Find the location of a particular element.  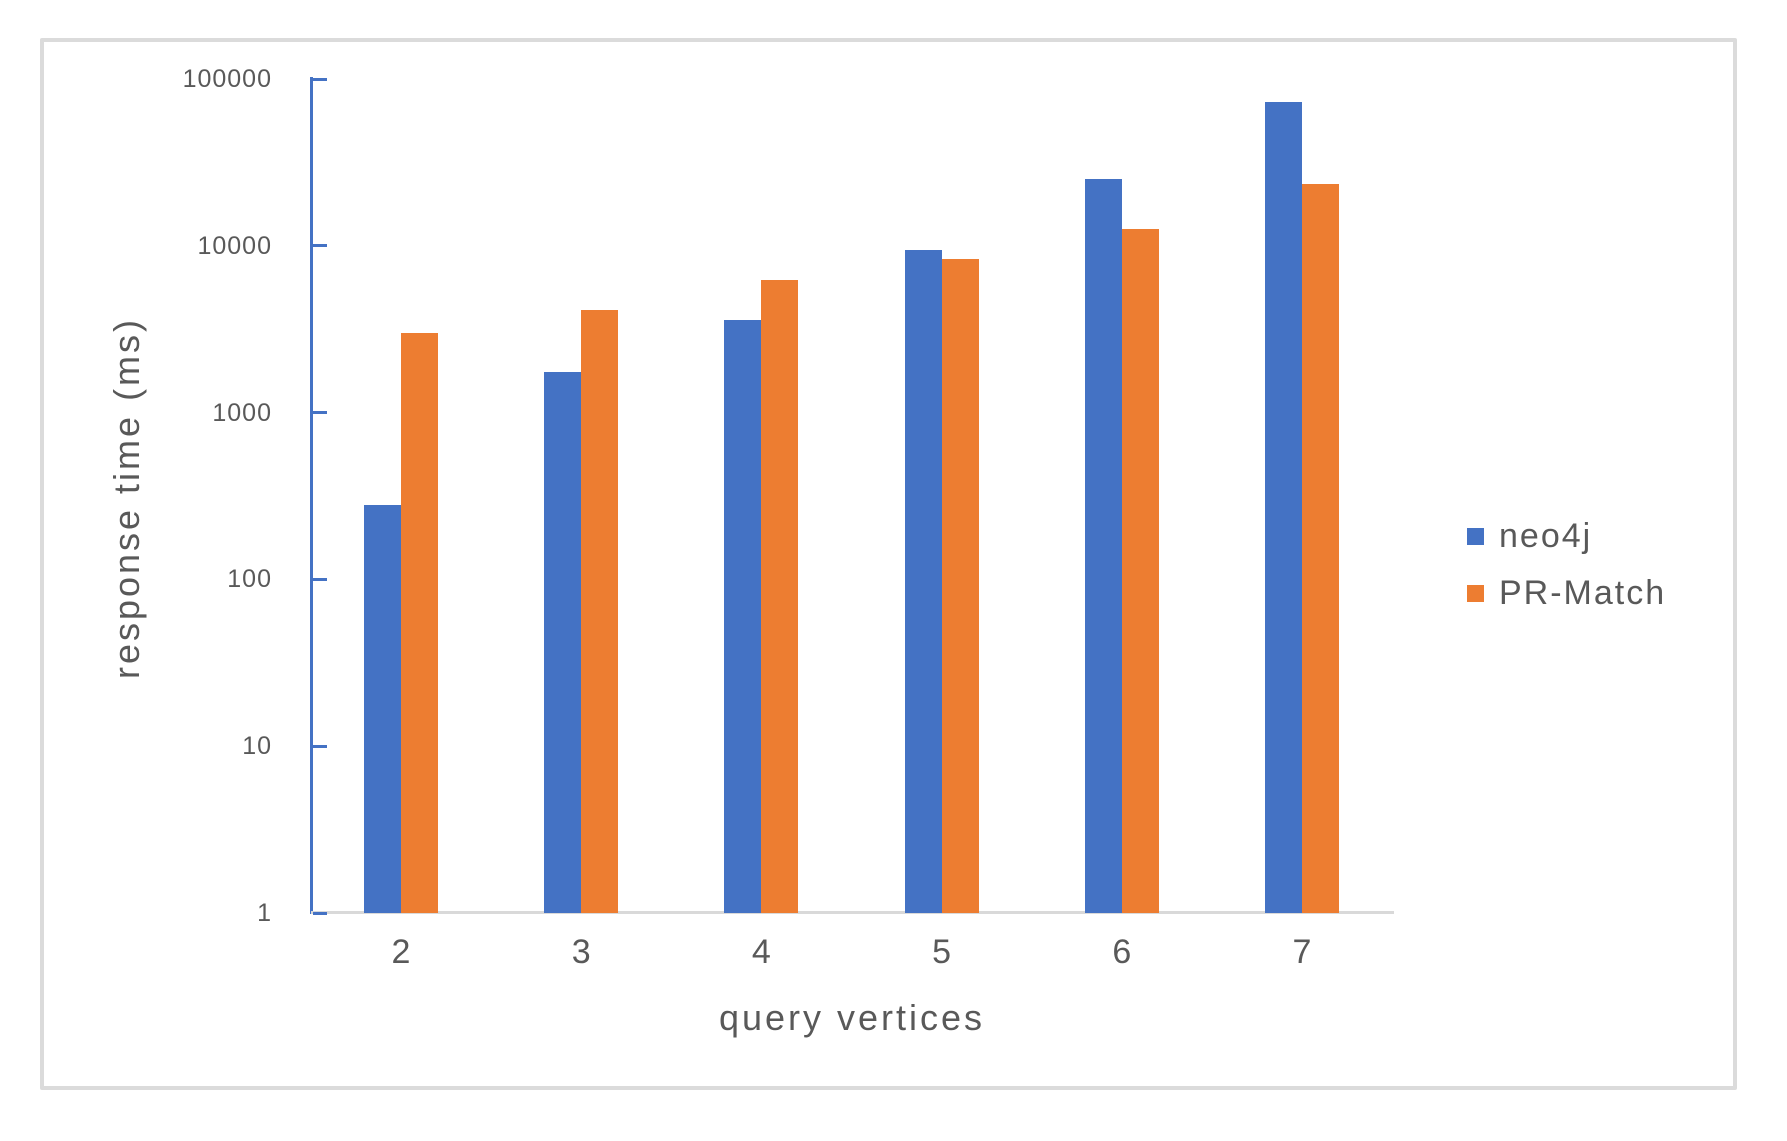

x-axis-title: query vertices is located at coordinates (852, 1017).